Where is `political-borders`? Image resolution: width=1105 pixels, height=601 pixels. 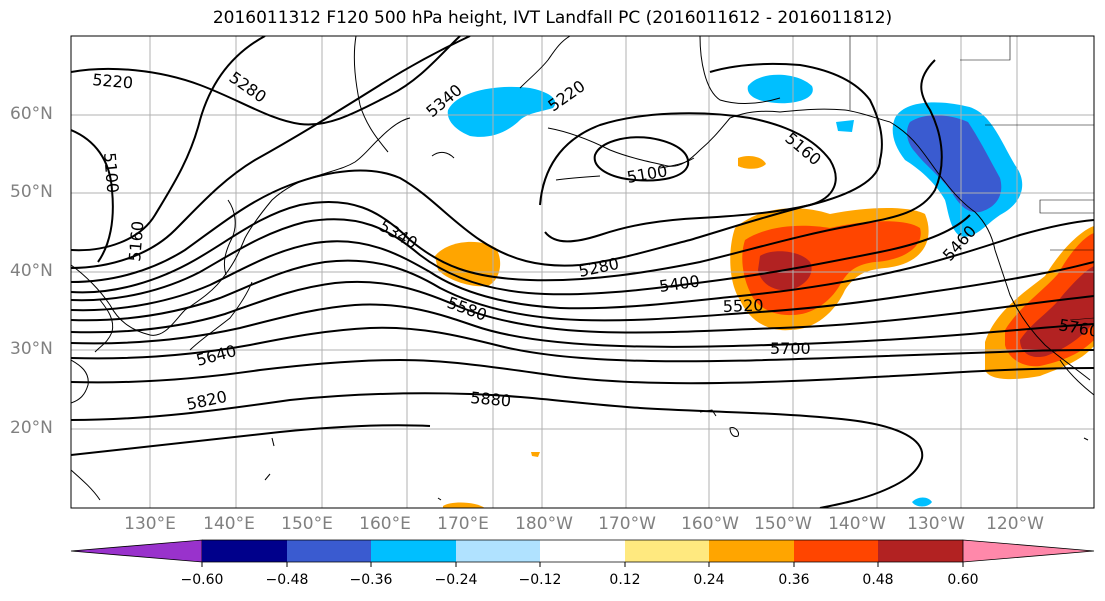 political-borders is located at coordinates (971, 178).